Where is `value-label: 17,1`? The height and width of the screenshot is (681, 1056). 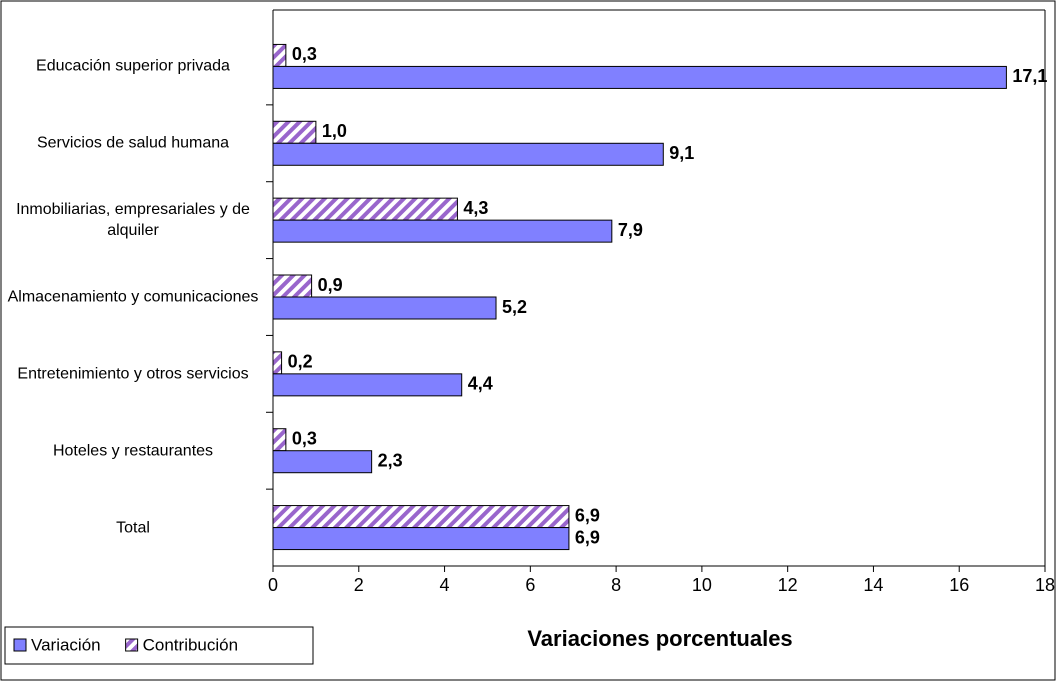
value-label: 17,1 is located at coordinates (1029, 76).